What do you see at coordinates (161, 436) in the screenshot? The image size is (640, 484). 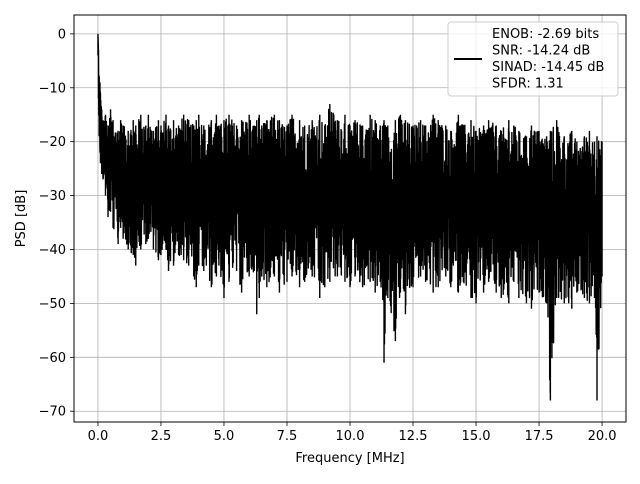 I see `x-tick-label: 2.5` at bounding box center [161, 436].